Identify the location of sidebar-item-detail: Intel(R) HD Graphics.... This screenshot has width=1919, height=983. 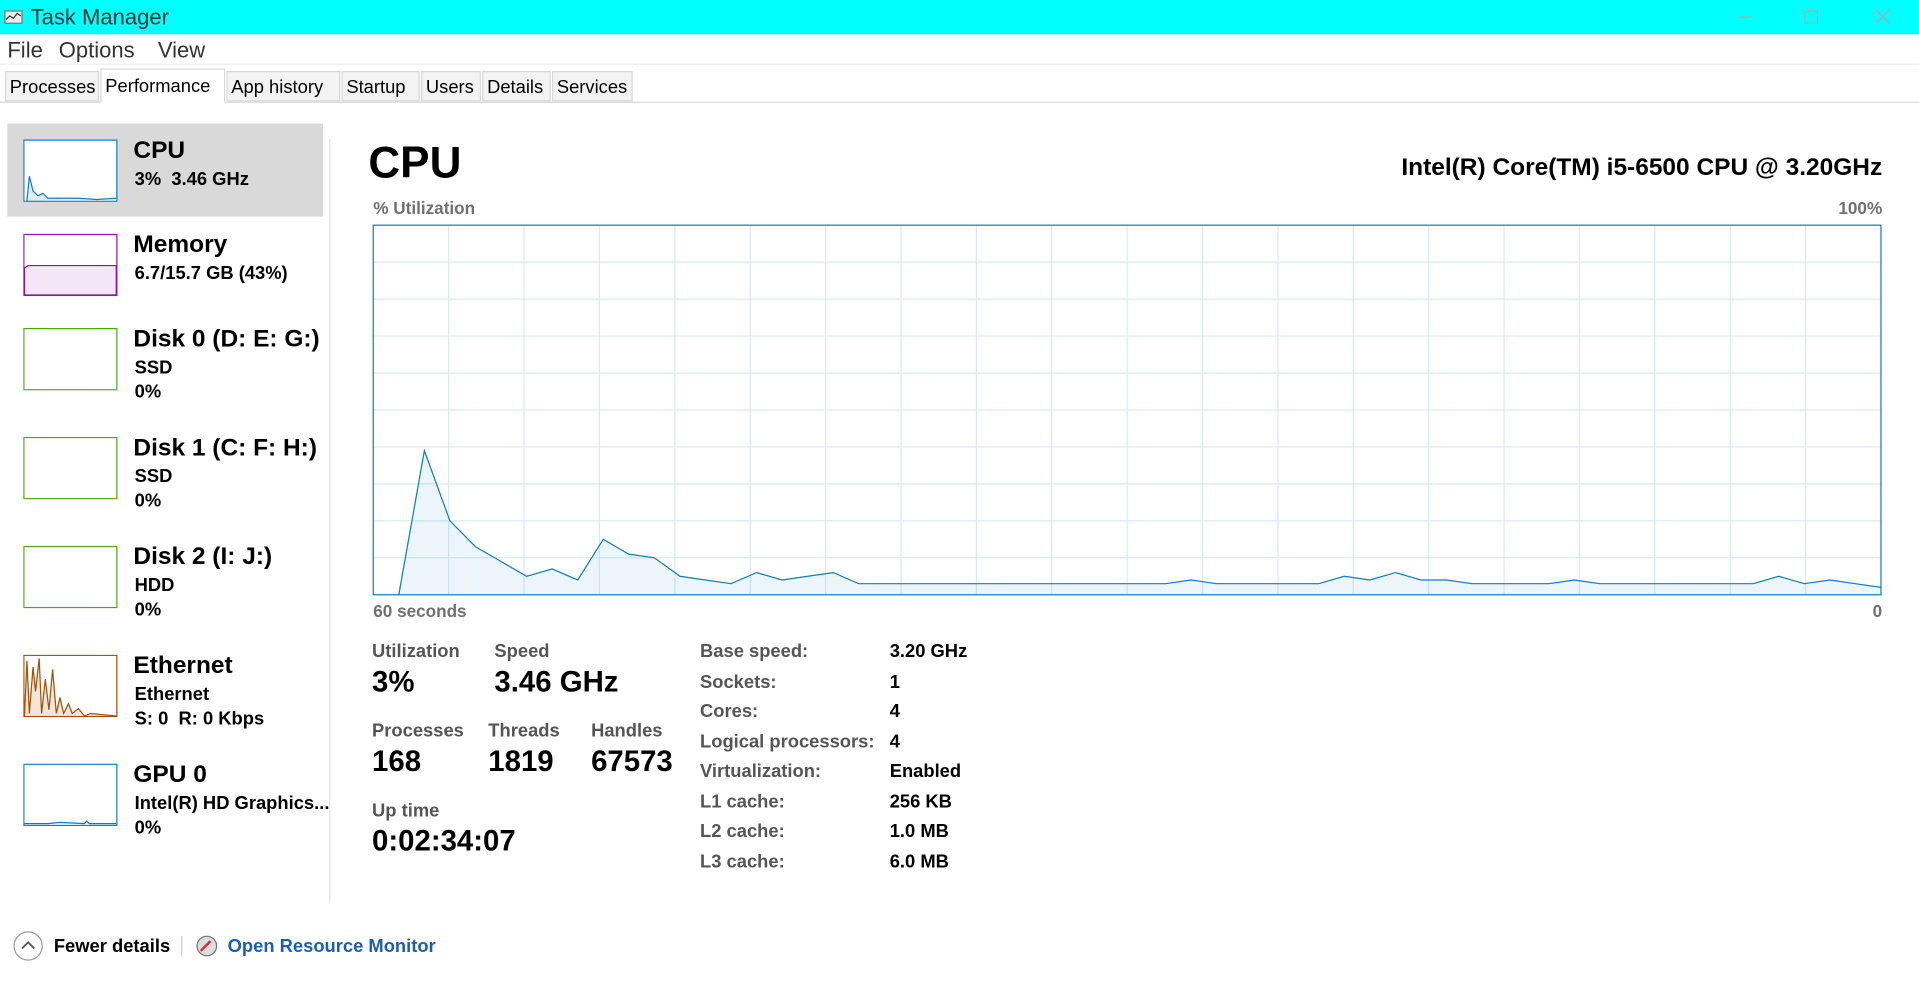
(232, 803).